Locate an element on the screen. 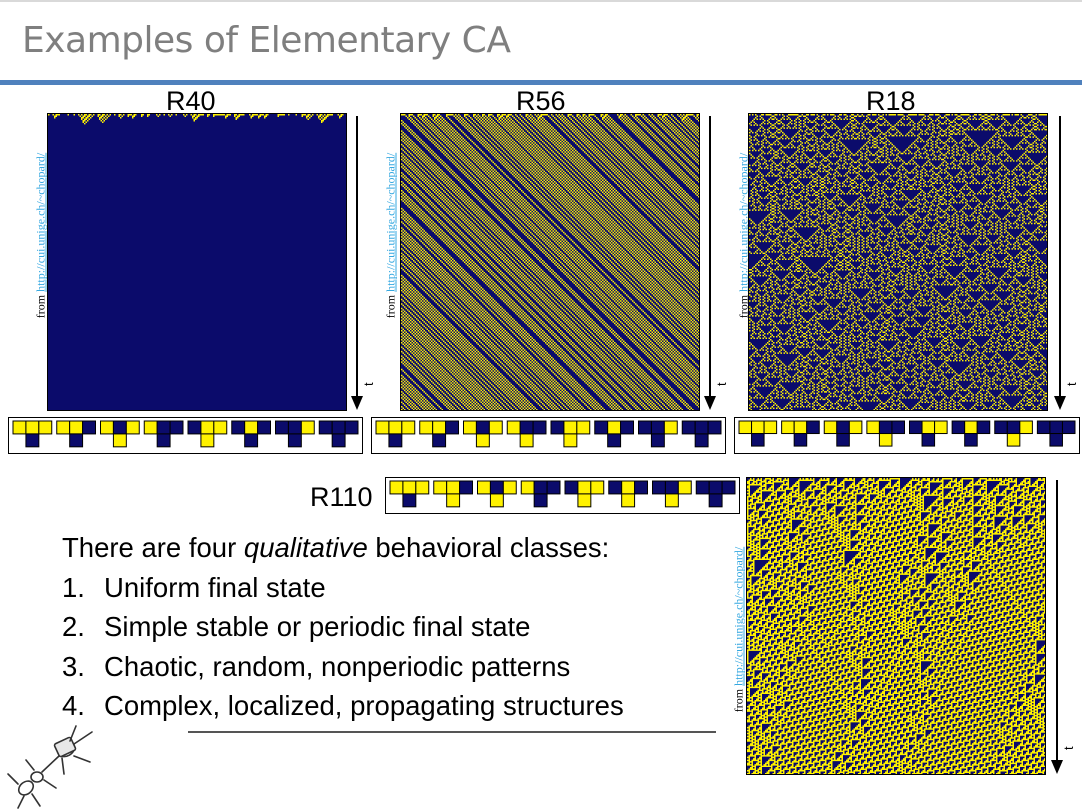  rule-table-r56 is located at coordinates (548, 435).